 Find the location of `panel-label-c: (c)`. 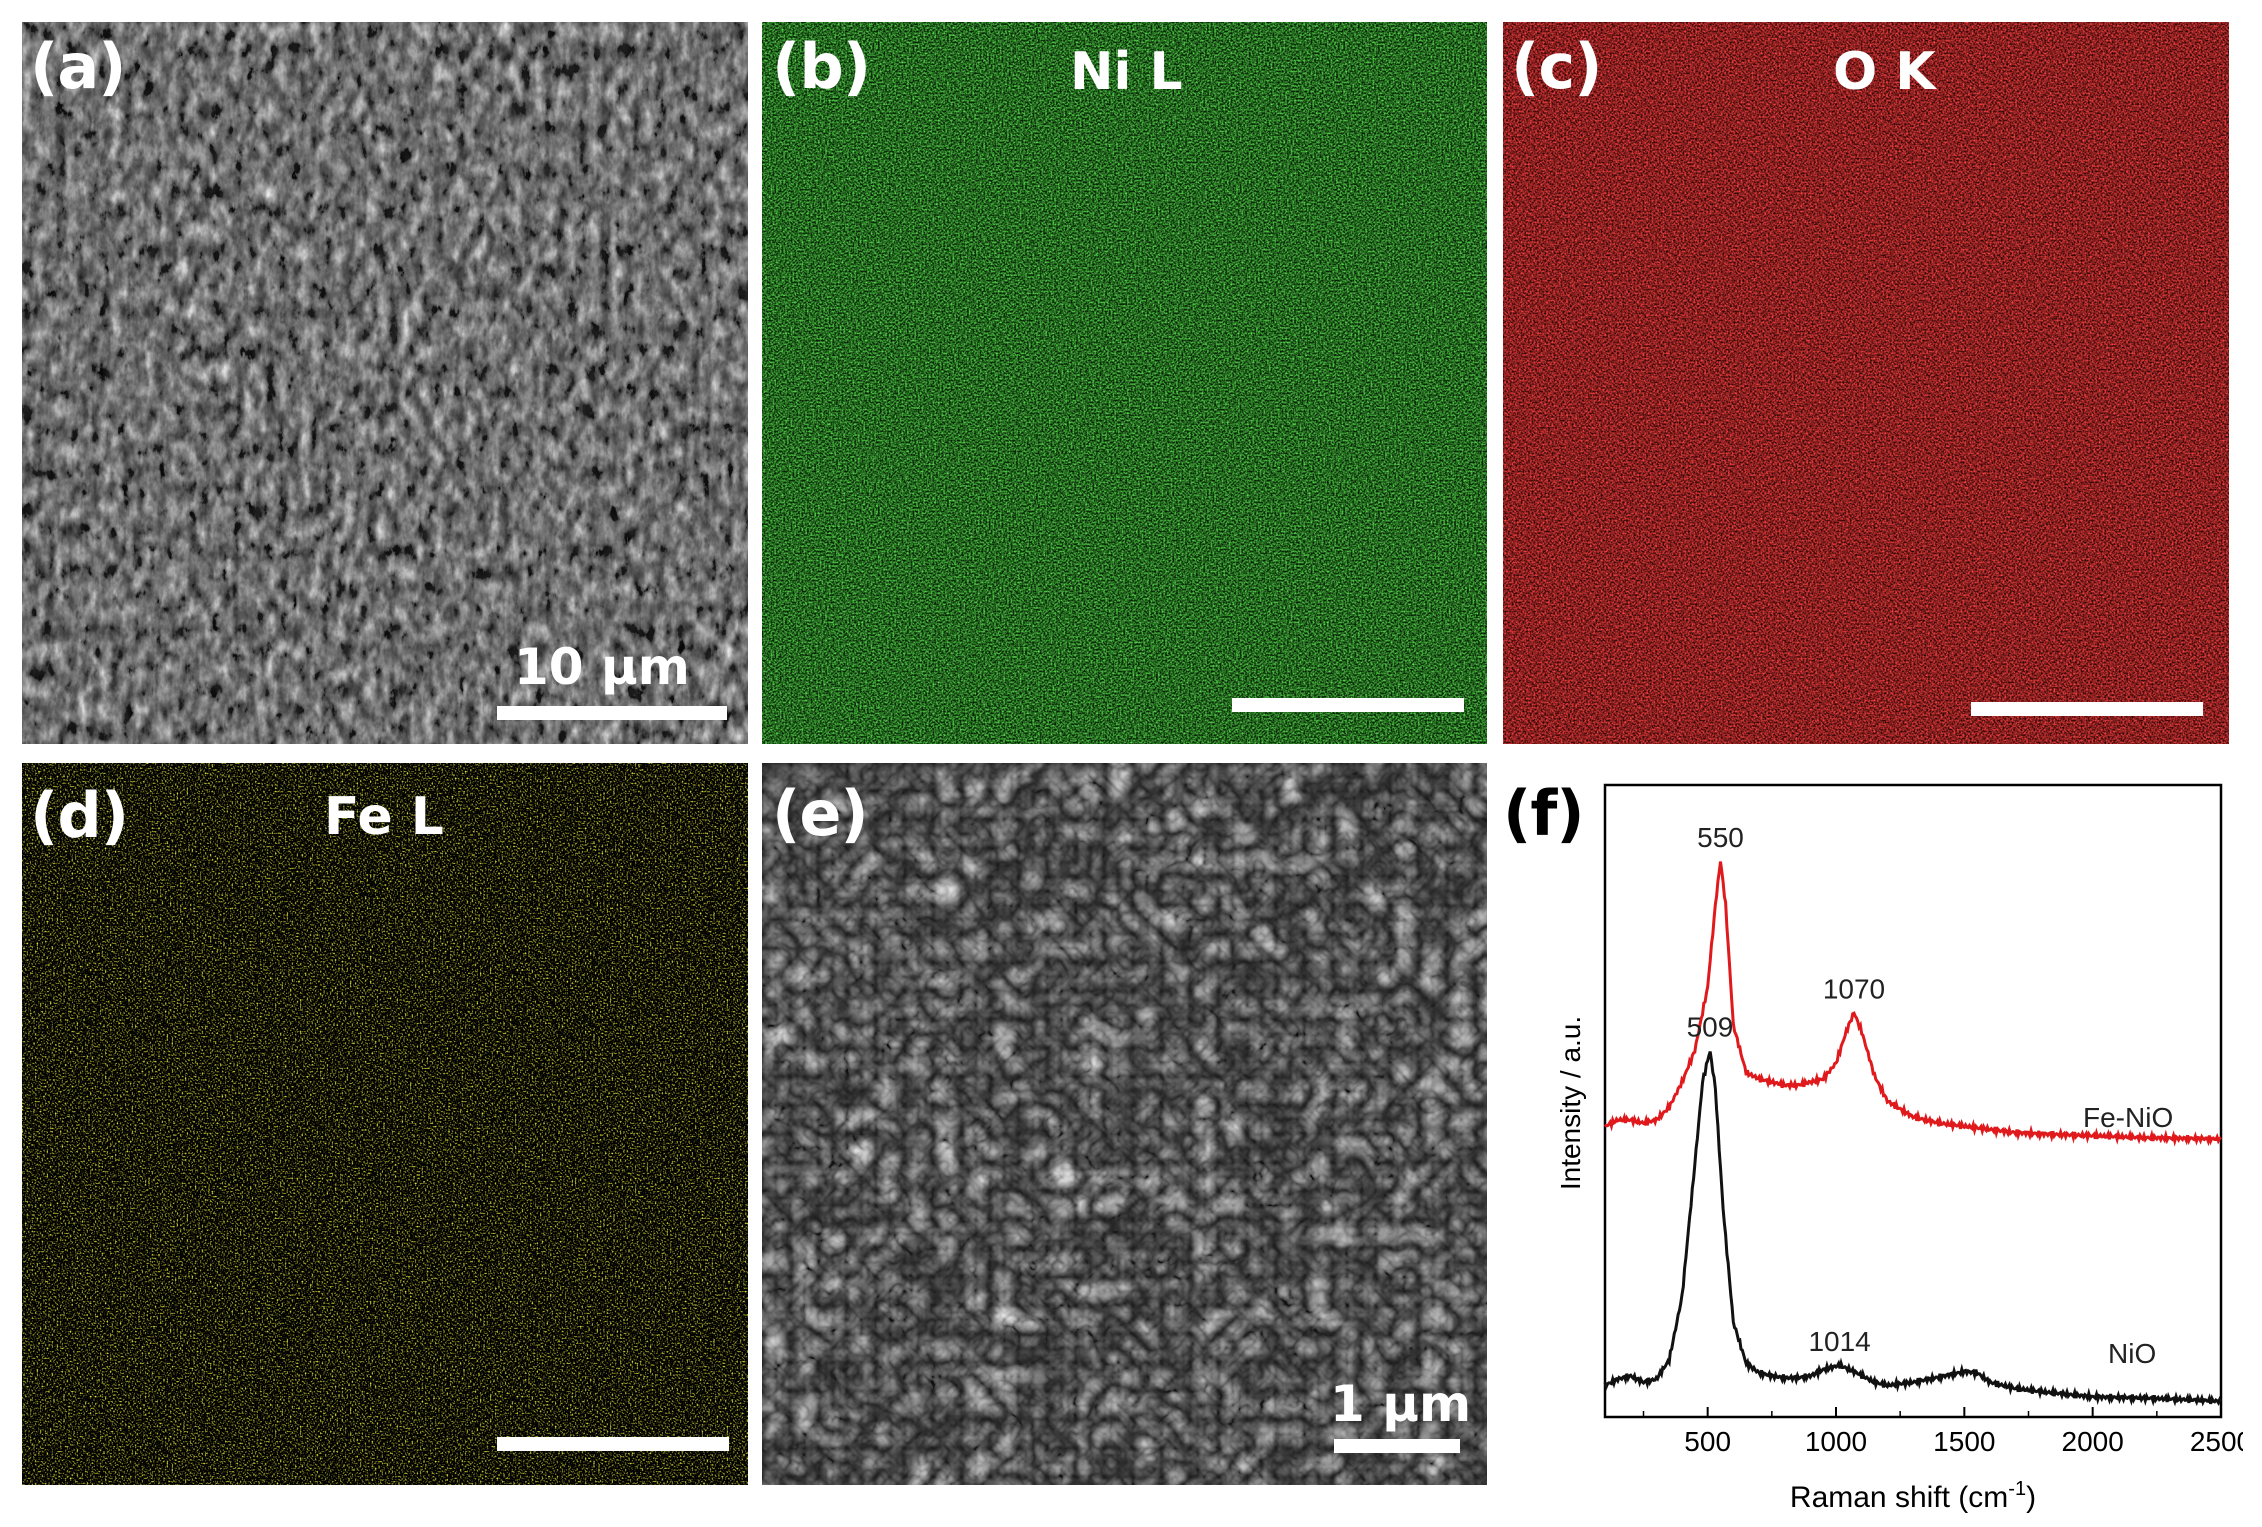

panel-label-c: (c) is located at coordinates (1556, 66).